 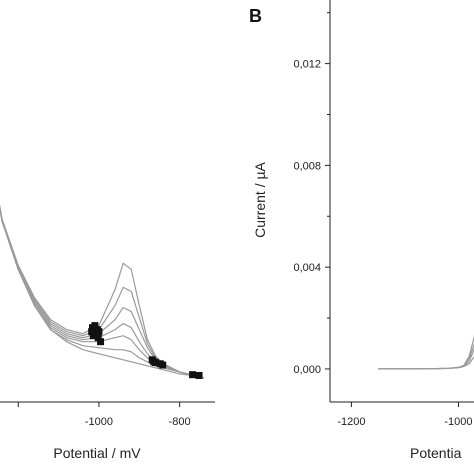 I want to click on panel-b-series-group, so click(x=426, y=352).